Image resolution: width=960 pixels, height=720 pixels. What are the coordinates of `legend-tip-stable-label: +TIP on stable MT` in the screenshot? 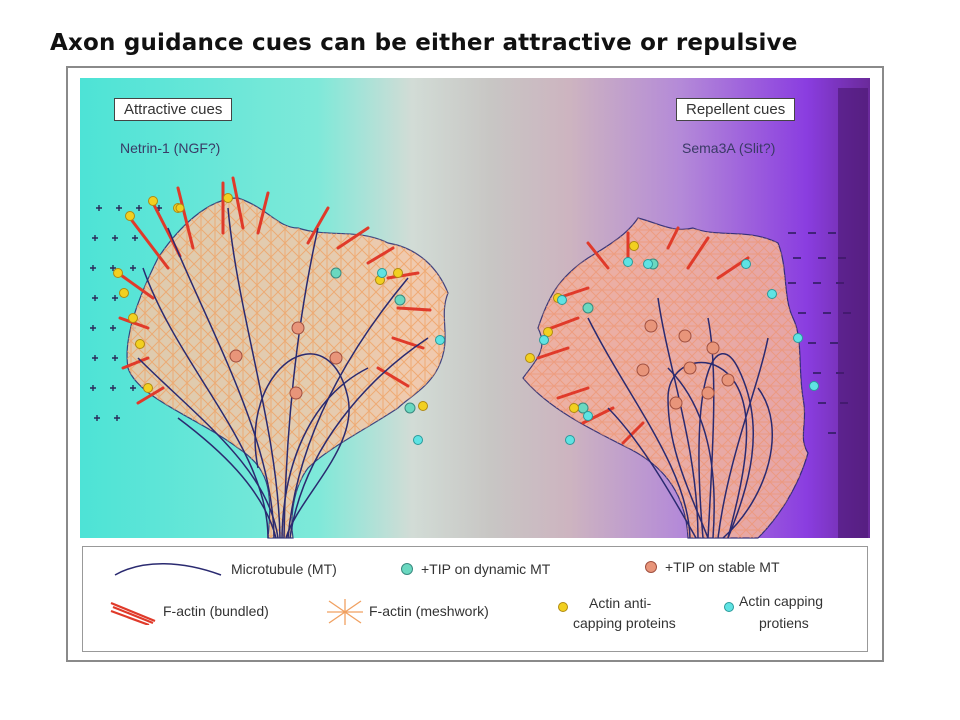 It's located at (722, 567).